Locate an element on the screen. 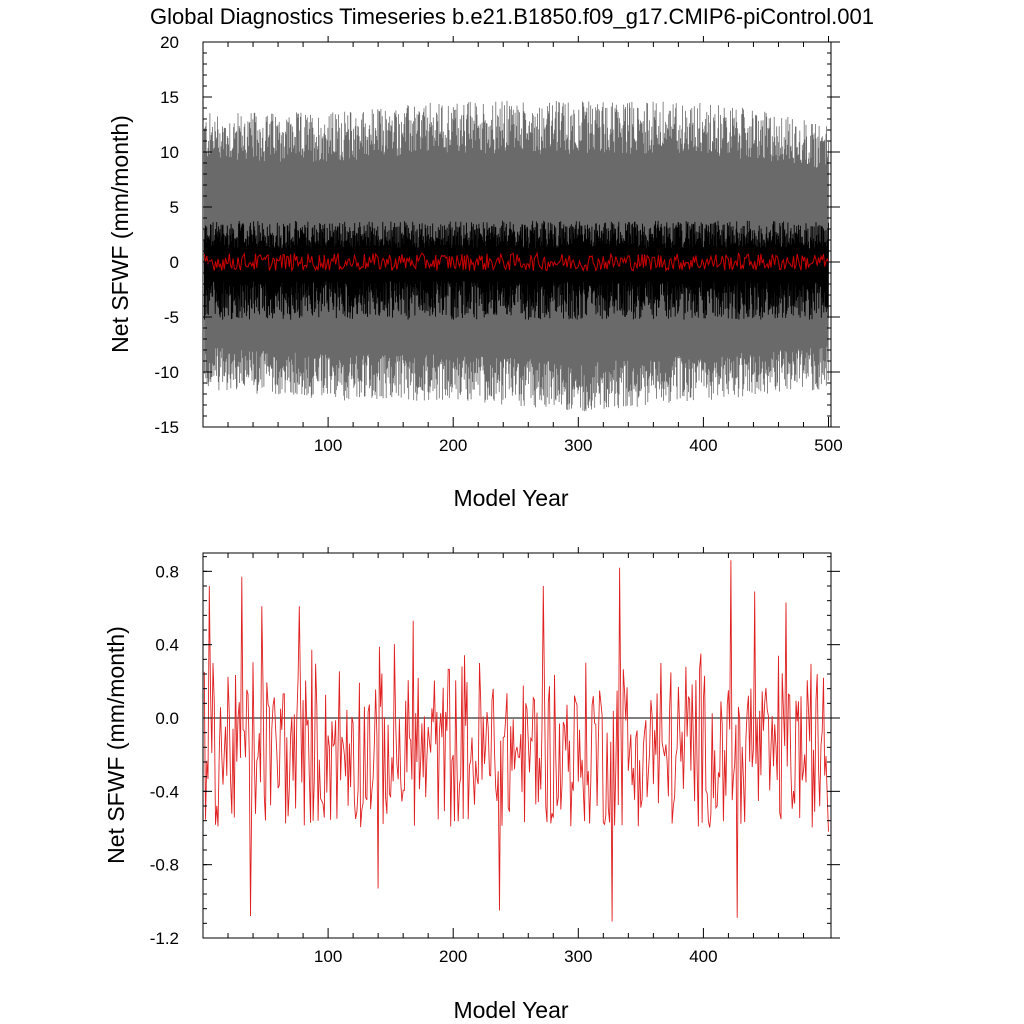 The image size is (1024, 1024). y-tick-label: 0.8 is located at coordinates (167, 571).